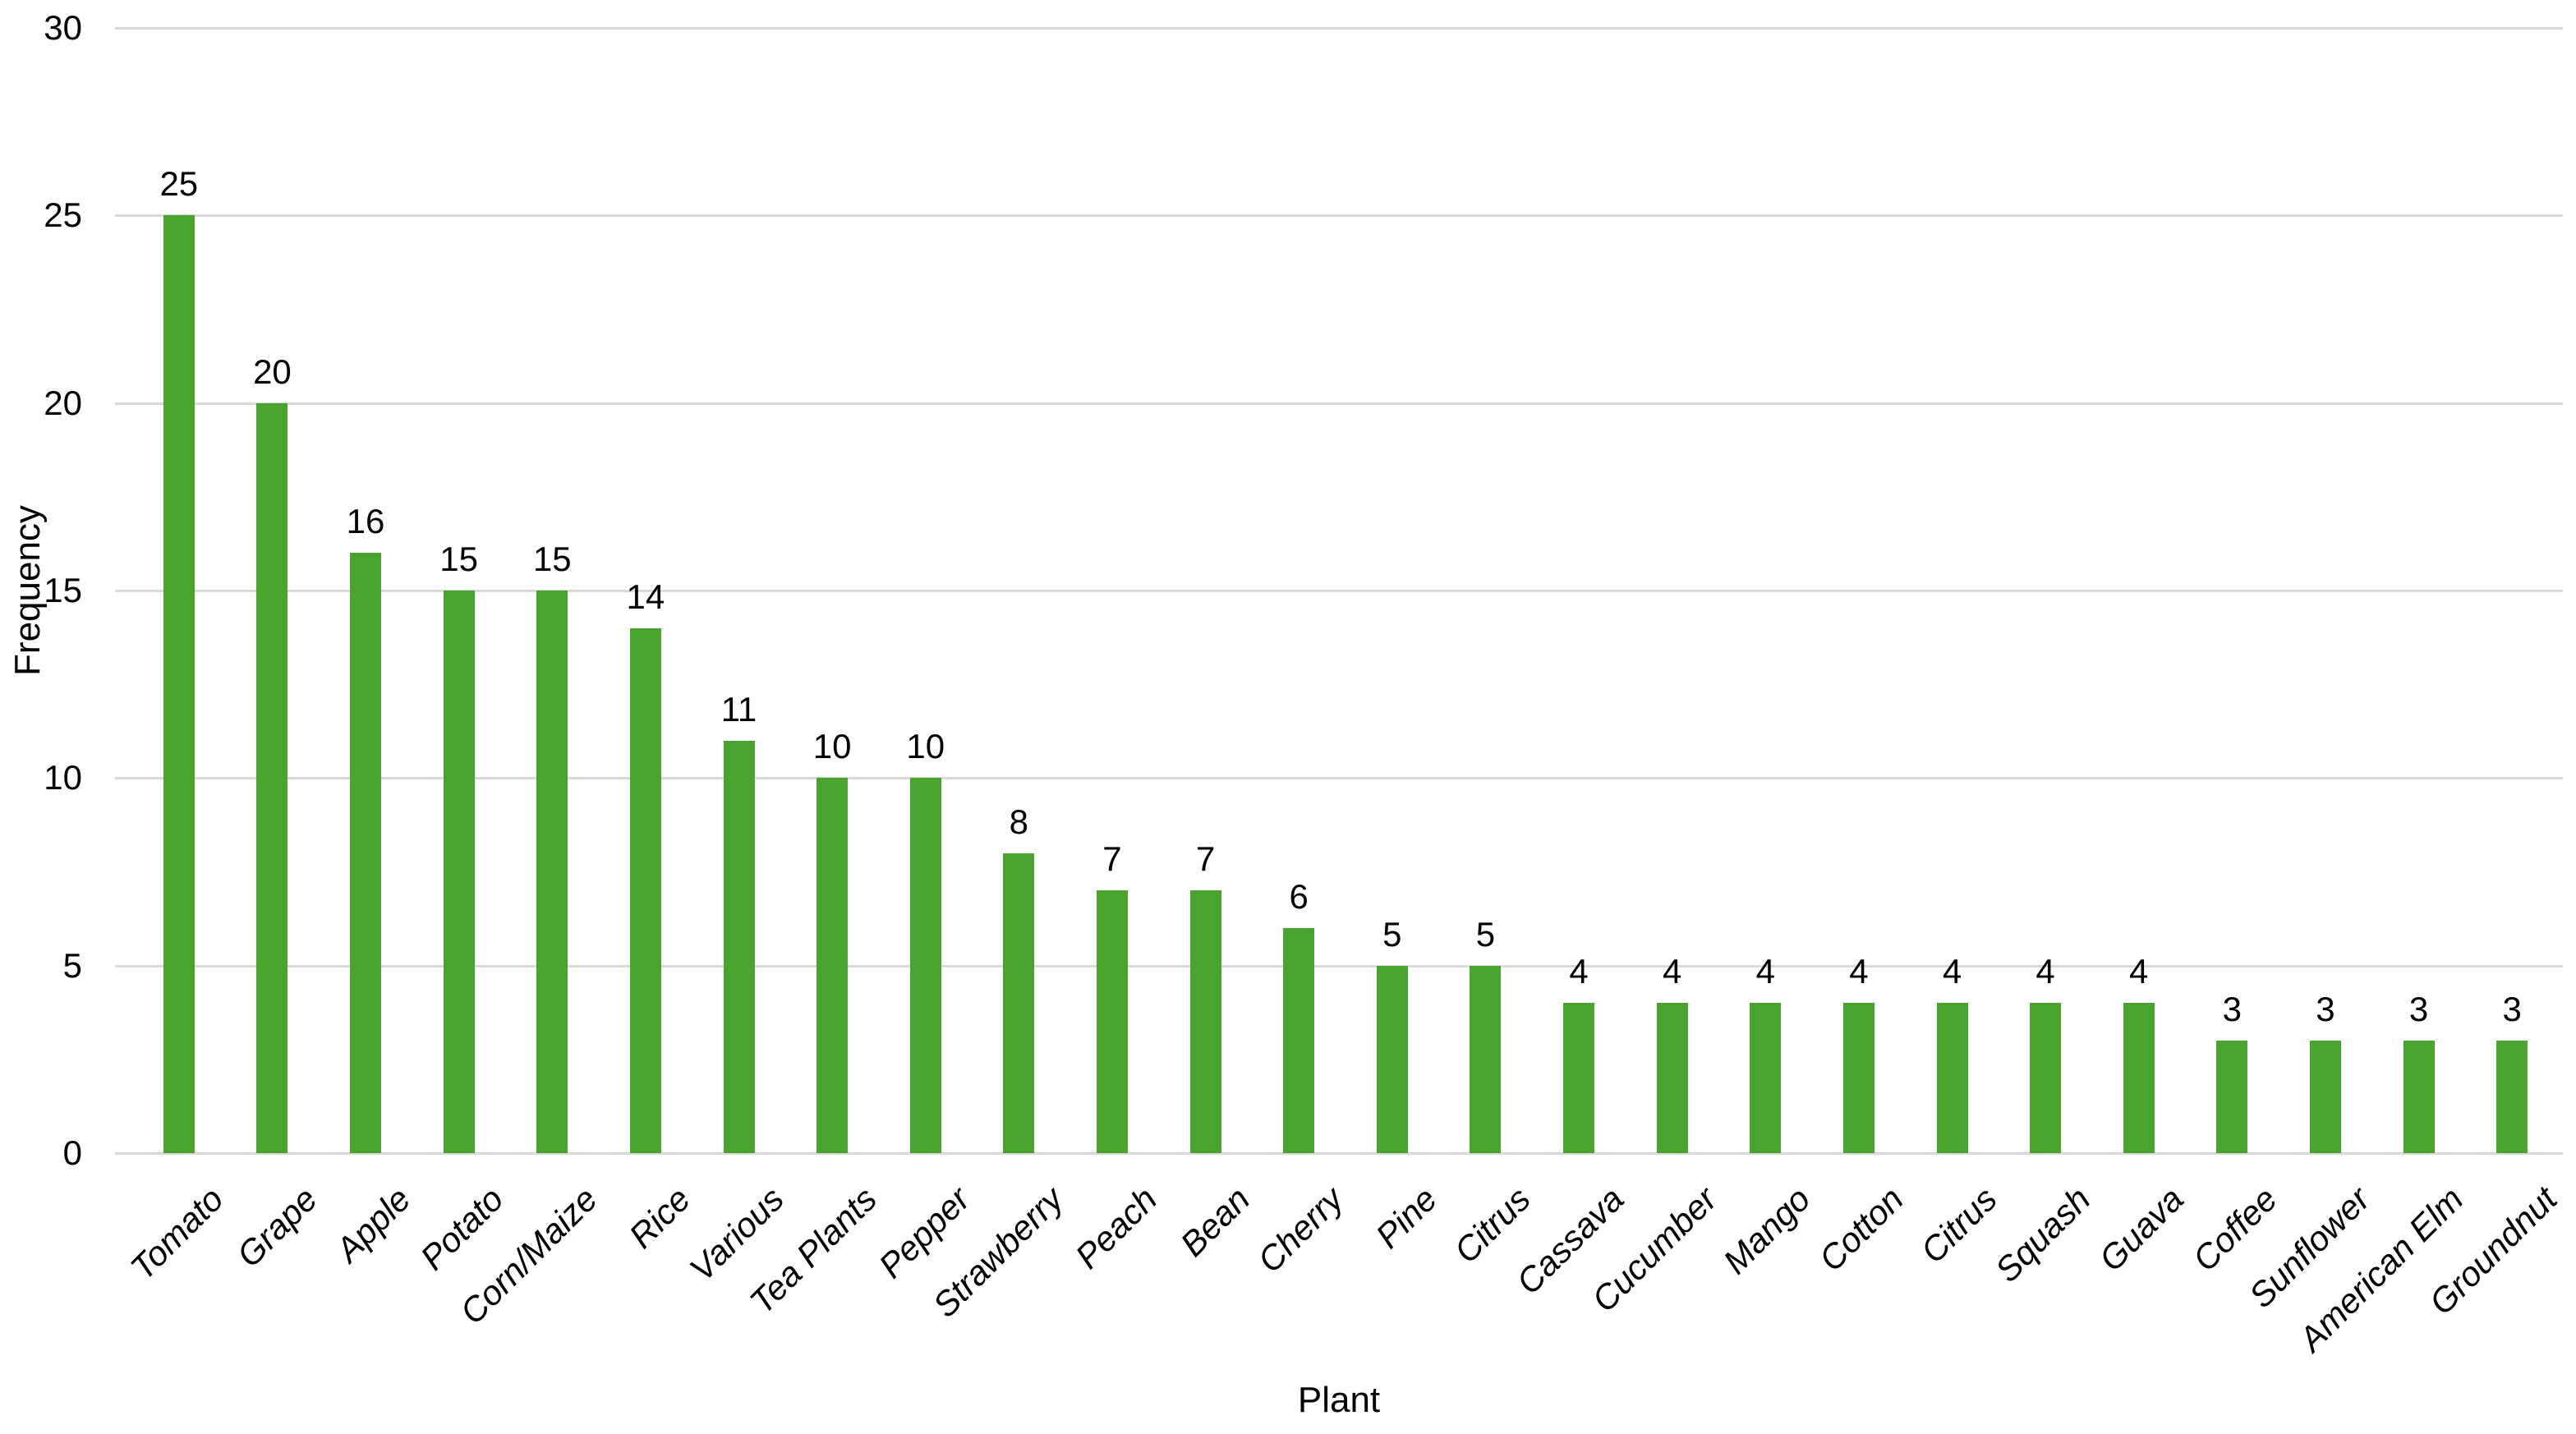 Image resolution: width=2576 pixels, height=1434 pixels. Describe the element at coordinates (1299, 896) in the screenshot. I see `bar-value-label: 6` at that location.